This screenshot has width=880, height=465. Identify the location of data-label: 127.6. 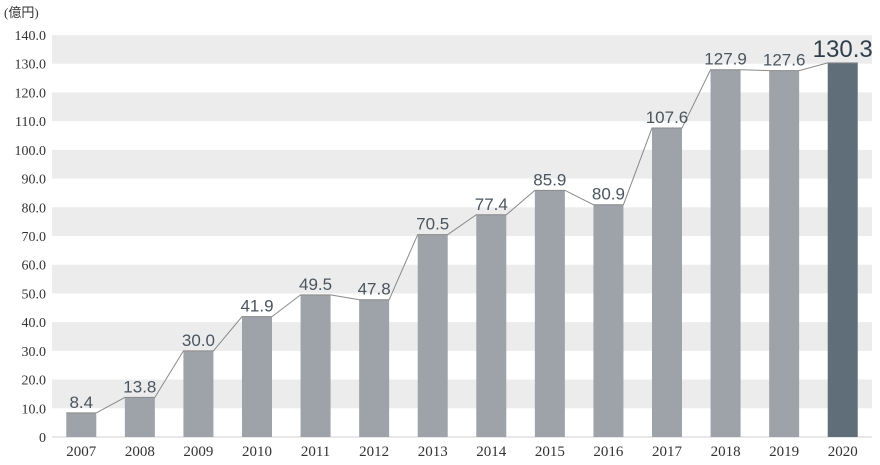
(784, 60).